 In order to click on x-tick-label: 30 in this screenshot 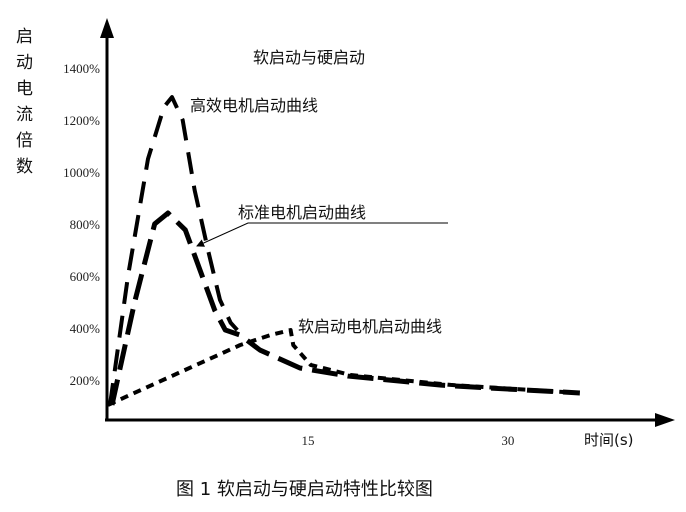, I will do `click(507, 440)`.